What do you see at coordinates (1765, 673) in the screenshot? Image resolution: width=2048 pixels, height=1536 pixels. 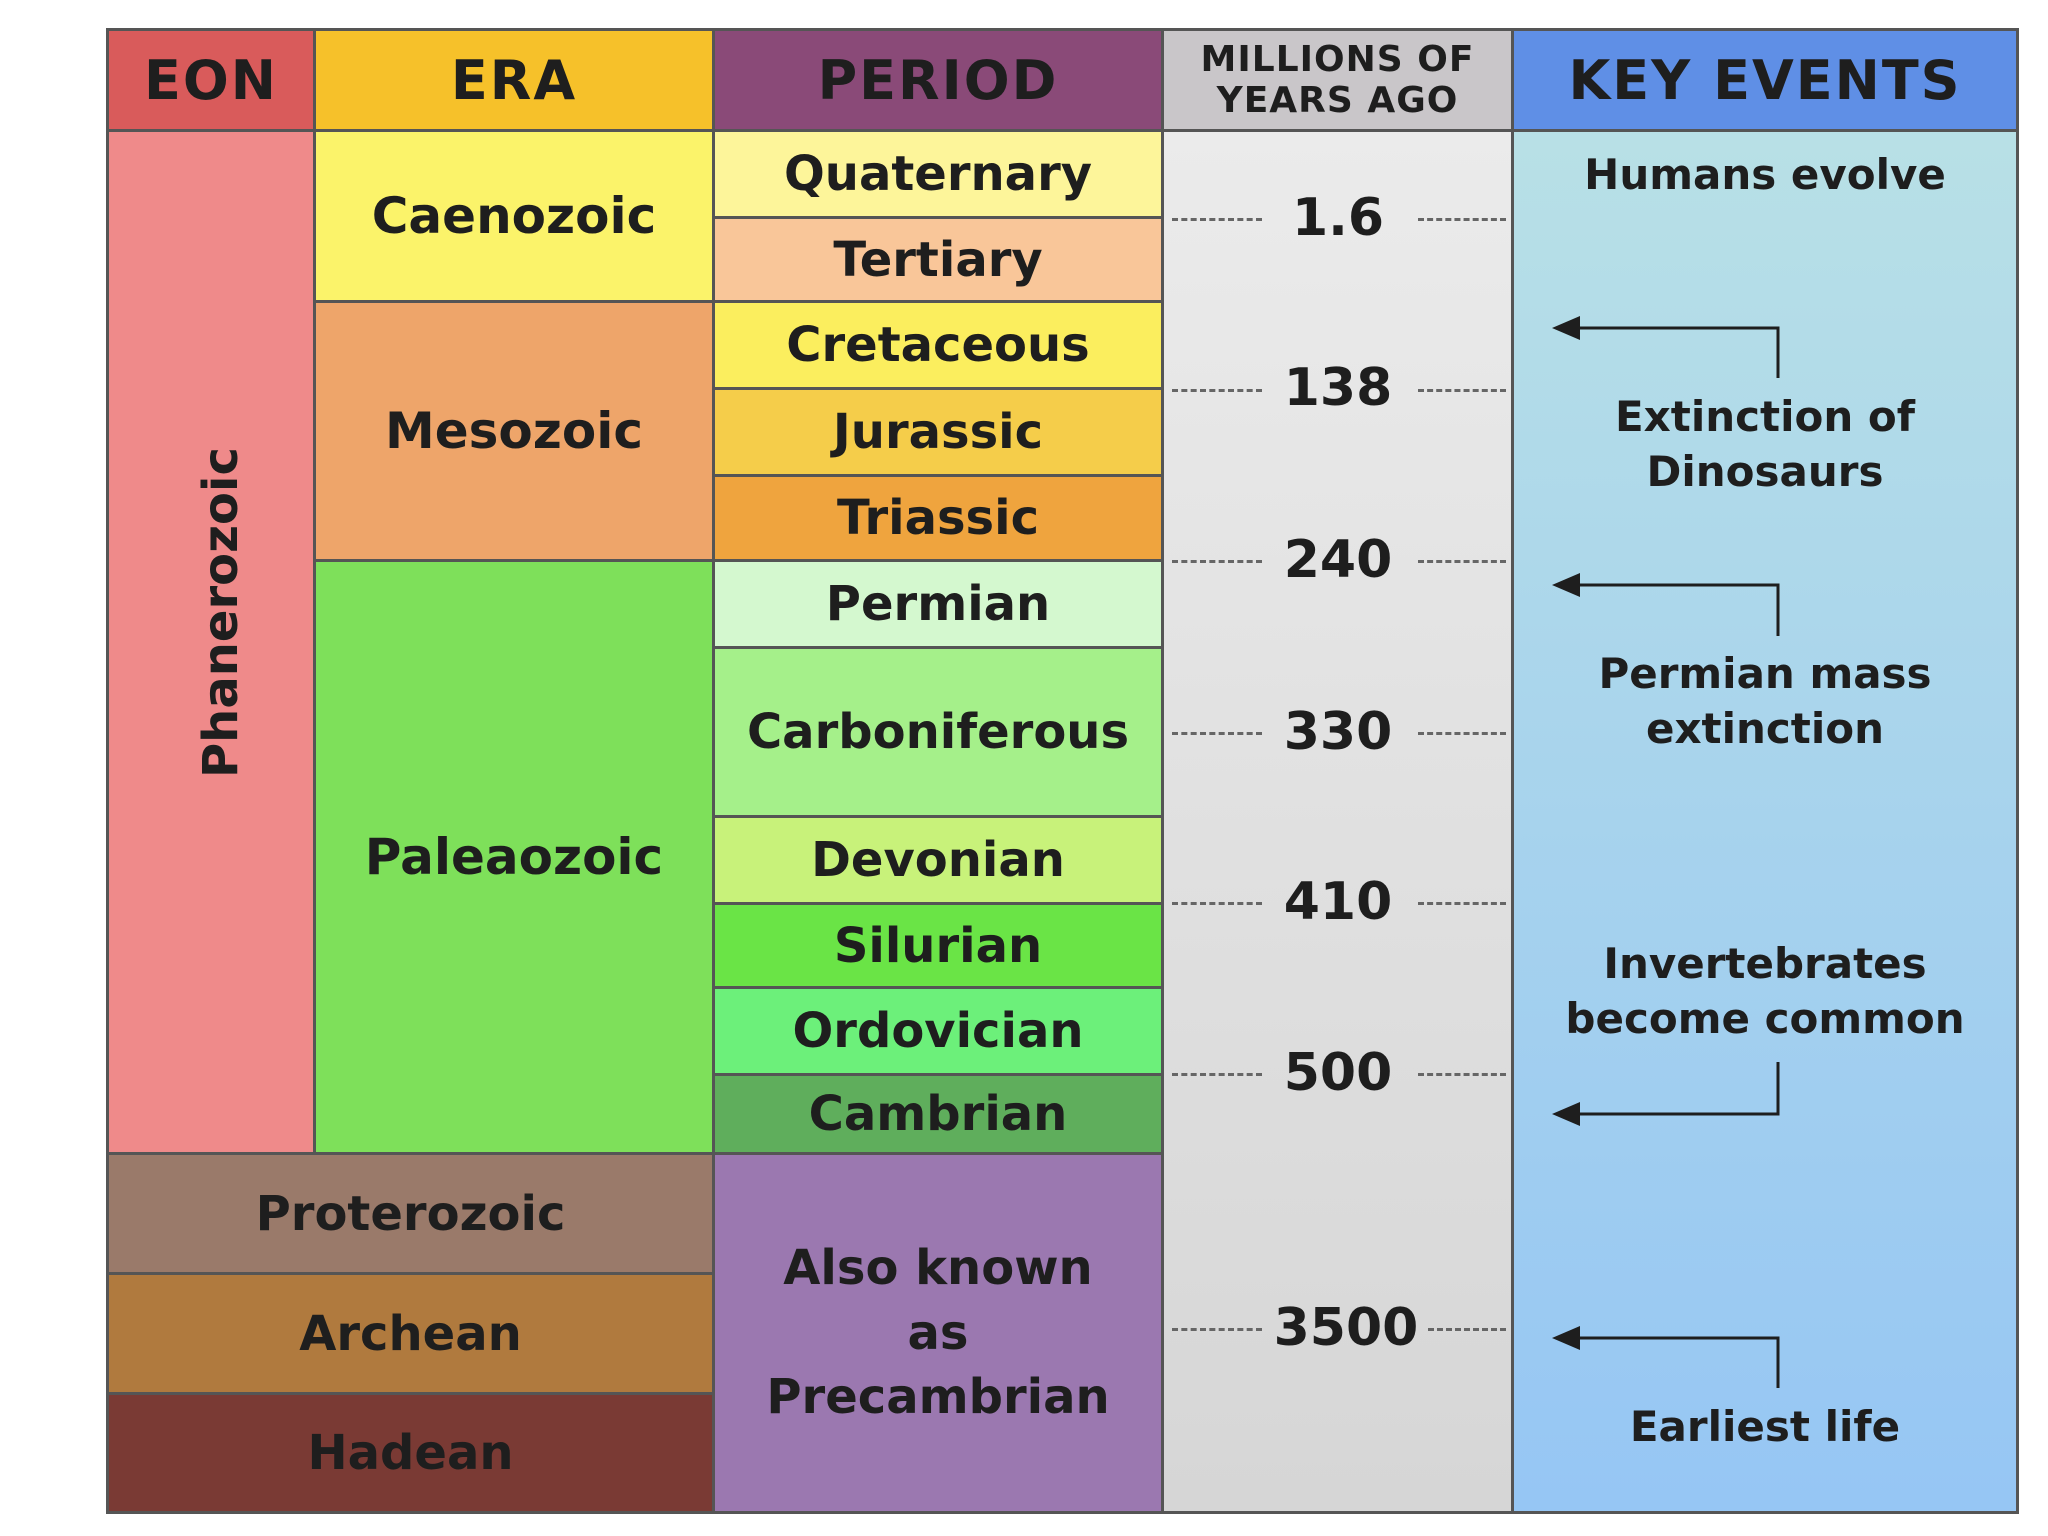 I see `event-permian-line1: Permian mass` at bounding box center [1765, 673].